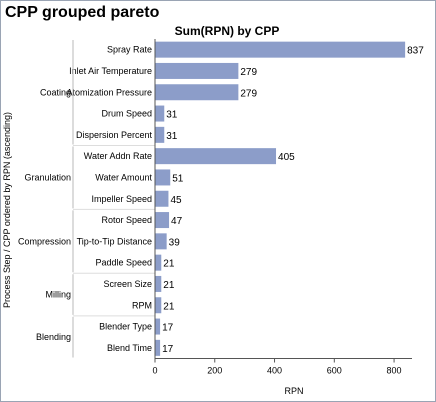  I want to click on category-label: Dispersion Percent, so click(114, 135).